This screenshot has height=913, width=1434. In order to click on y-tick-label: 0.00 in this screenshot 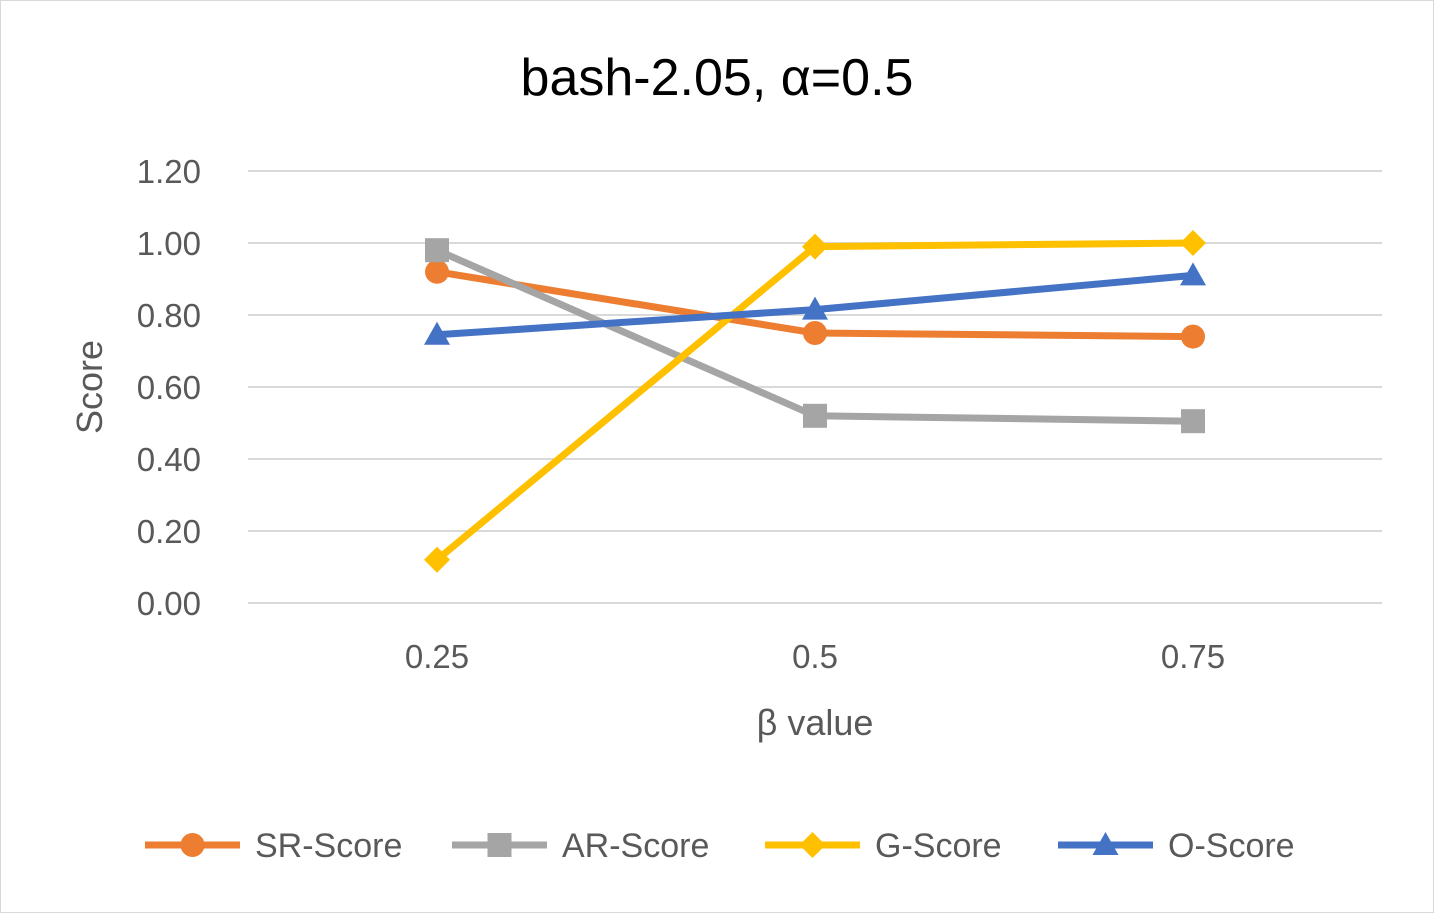, I will do `click(169, 603)`.